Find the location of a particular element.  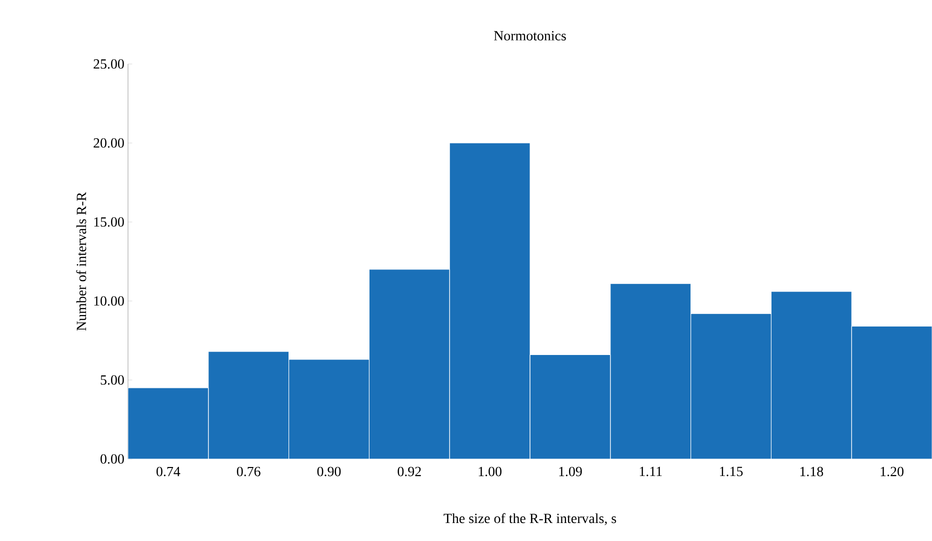

x-tick-label: 1.20 is located at coordinates (892, 471).